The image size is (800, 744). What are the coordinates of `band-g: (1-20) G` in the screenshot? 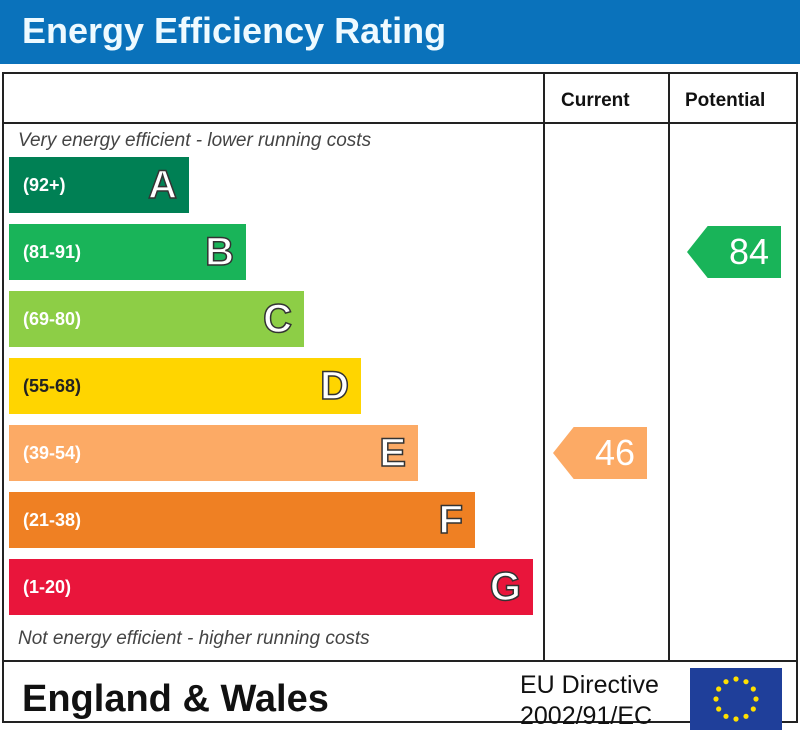 It's located at (271, 587).